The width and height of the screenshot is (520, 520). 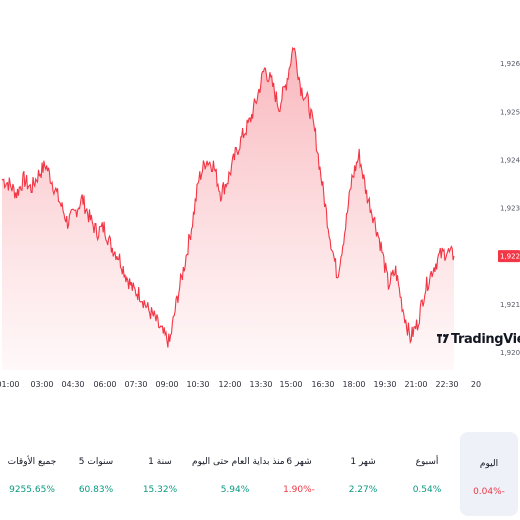 I want to click on y-tick-label: 1,924.00, so click(x=510, y=160).